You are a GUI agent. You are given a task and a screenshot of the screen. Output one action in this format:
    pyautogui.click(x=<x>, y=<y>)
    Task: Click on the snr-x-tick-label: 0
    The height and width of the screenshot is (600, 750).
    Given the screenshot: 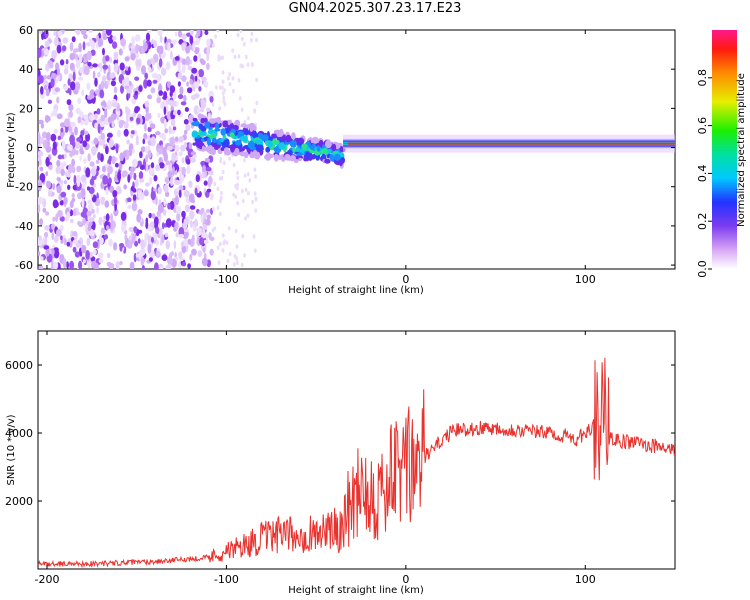 What is the action you would take?
    pyautogui.click(x=405, y=579)
    